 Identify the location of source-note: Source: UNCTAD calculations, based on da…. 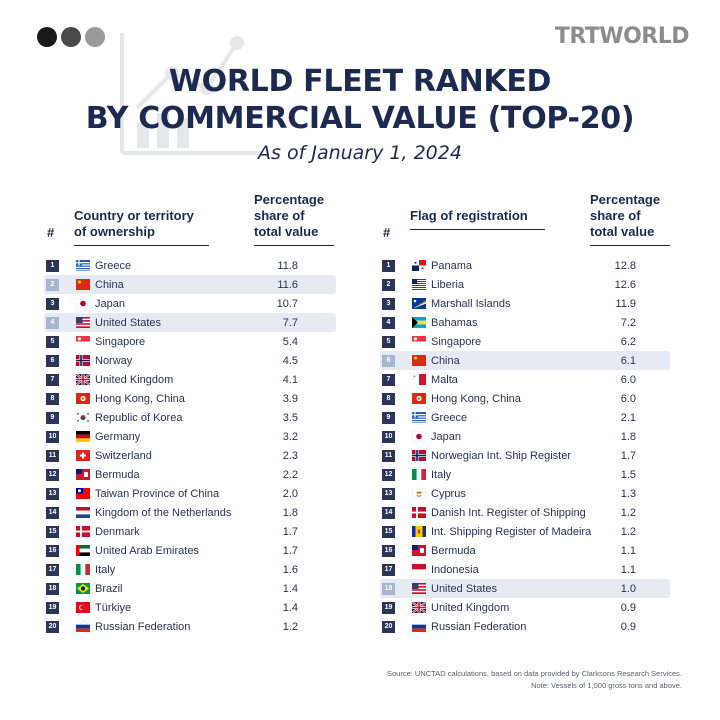
(534, 680).